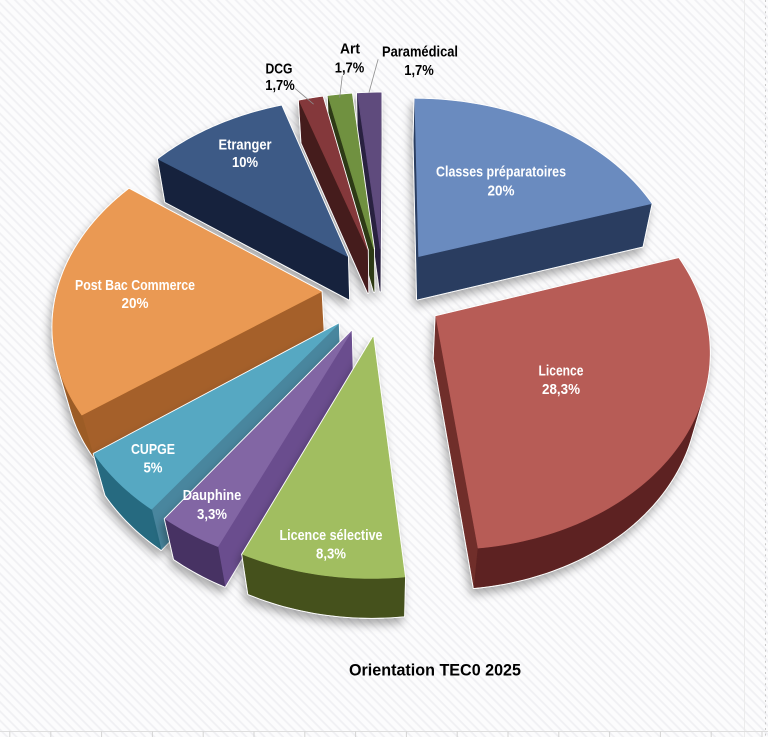 The width and height of the screenshot is (768, 737). I want to click on svg-text: CUPGE, so click(153, 449).